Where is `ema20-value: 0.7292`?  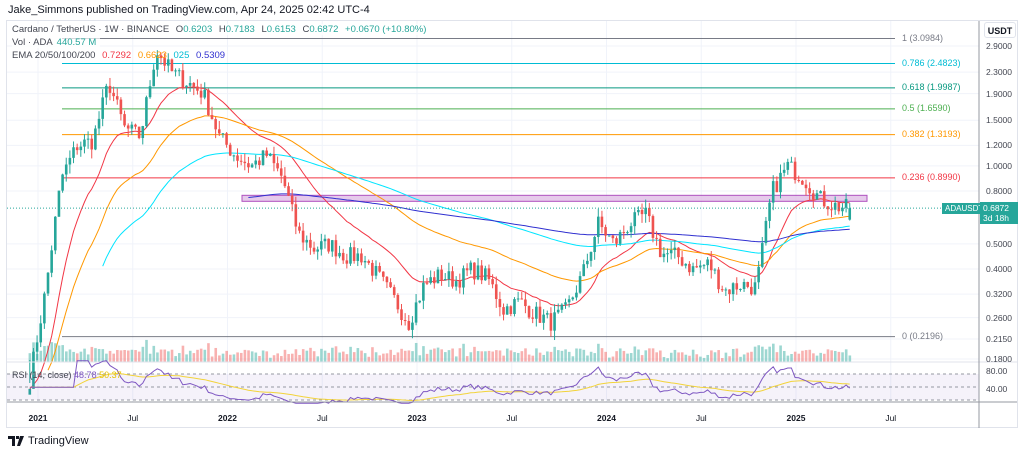
ema20-value: 0.7292 is located at coordinates (117, 55).